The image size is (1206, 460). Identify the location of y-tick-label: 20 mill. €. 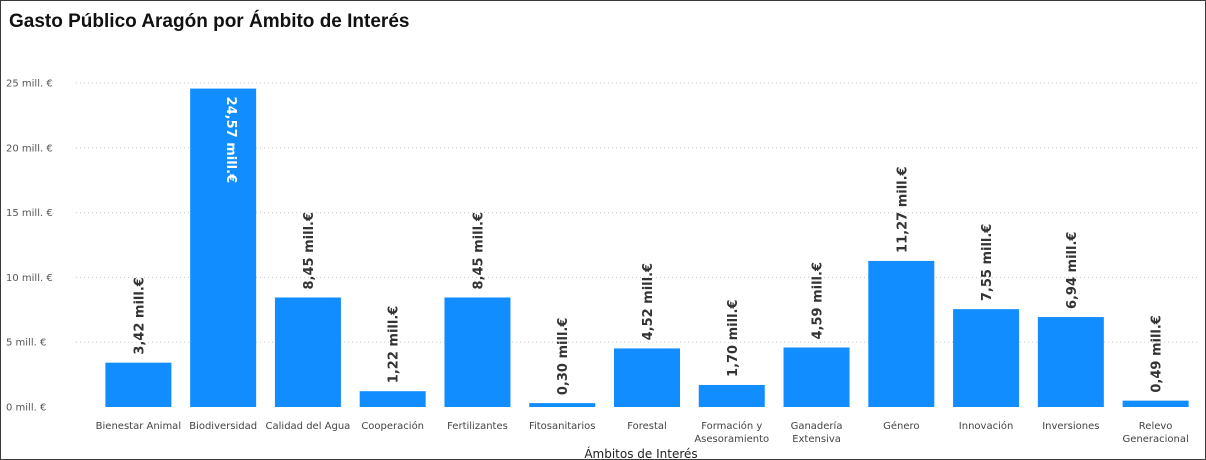
(29, 148).